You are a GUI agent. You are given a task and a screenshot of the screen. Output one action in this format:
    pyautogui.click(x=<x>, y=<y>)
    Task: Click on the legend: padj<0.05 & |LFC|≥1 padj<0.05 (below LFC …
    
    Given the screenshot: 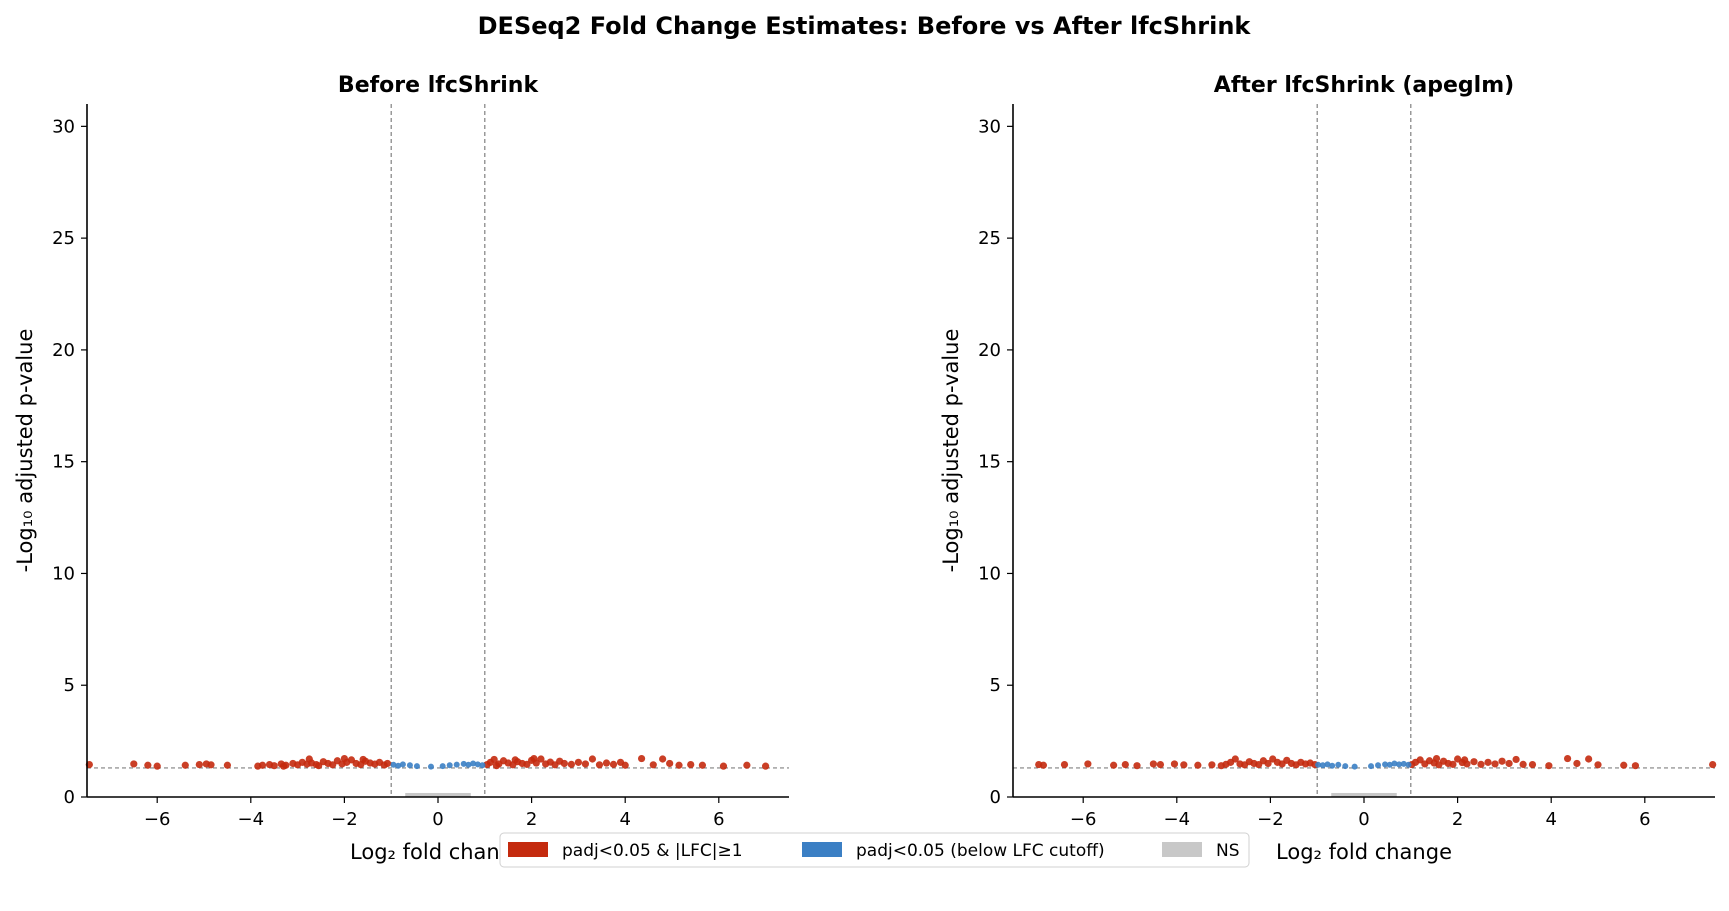 What is the action you would take?
    pyautogui.click(x=874, y=850)
    